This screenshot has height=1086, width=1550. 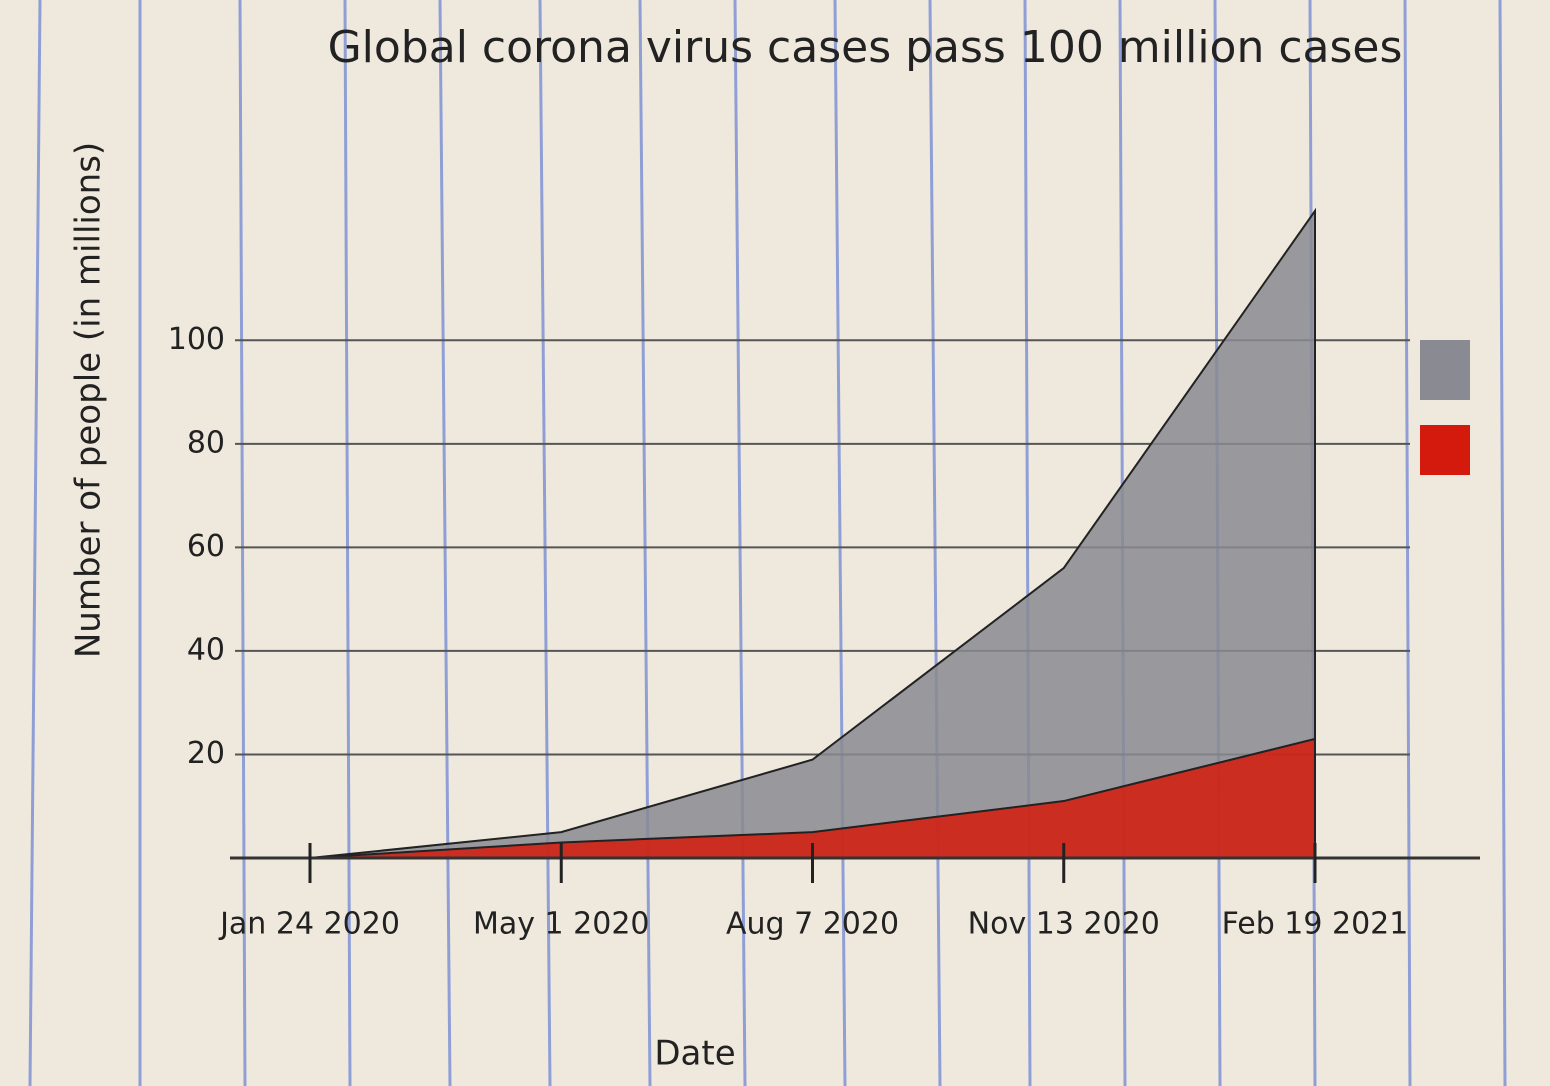 What do you see at coordinates (196, 339) in the screenshot?
I see `y-tick-label: 100` at bounding box center [196, 339].